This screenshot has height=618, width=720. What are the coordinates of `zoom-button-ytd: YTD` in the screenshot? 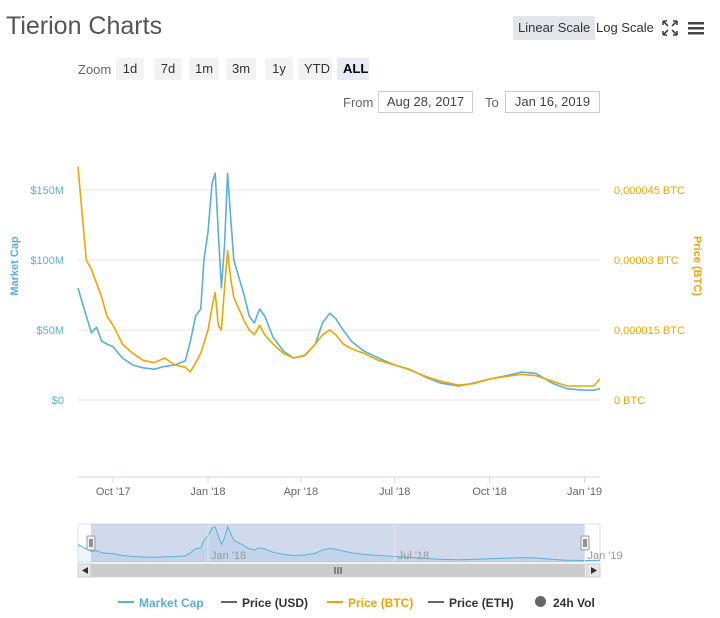 It's located at (315, 69).